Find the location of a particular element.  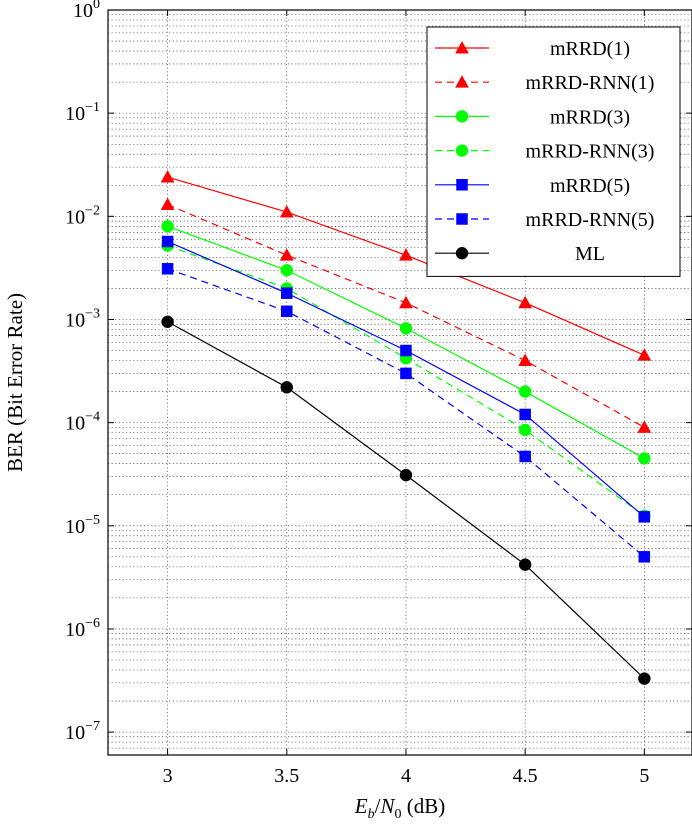

y-tick-label: 10⁻³ is located at coordinates (82, 318).